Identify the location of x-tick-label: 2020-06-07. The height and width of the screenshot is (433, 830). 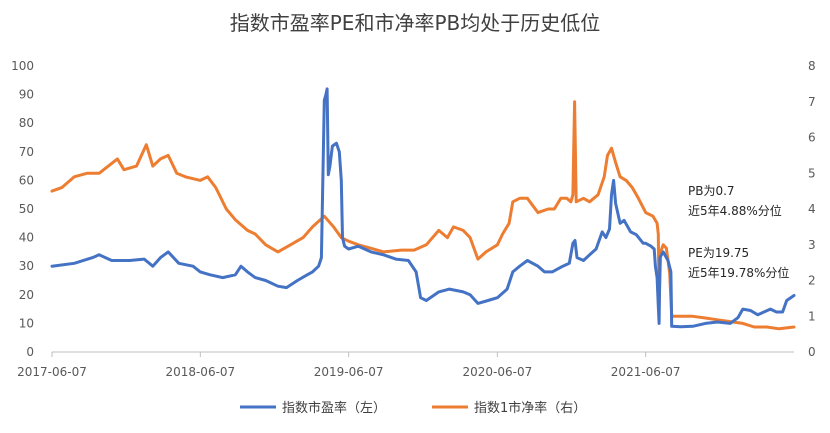
(497, 372).